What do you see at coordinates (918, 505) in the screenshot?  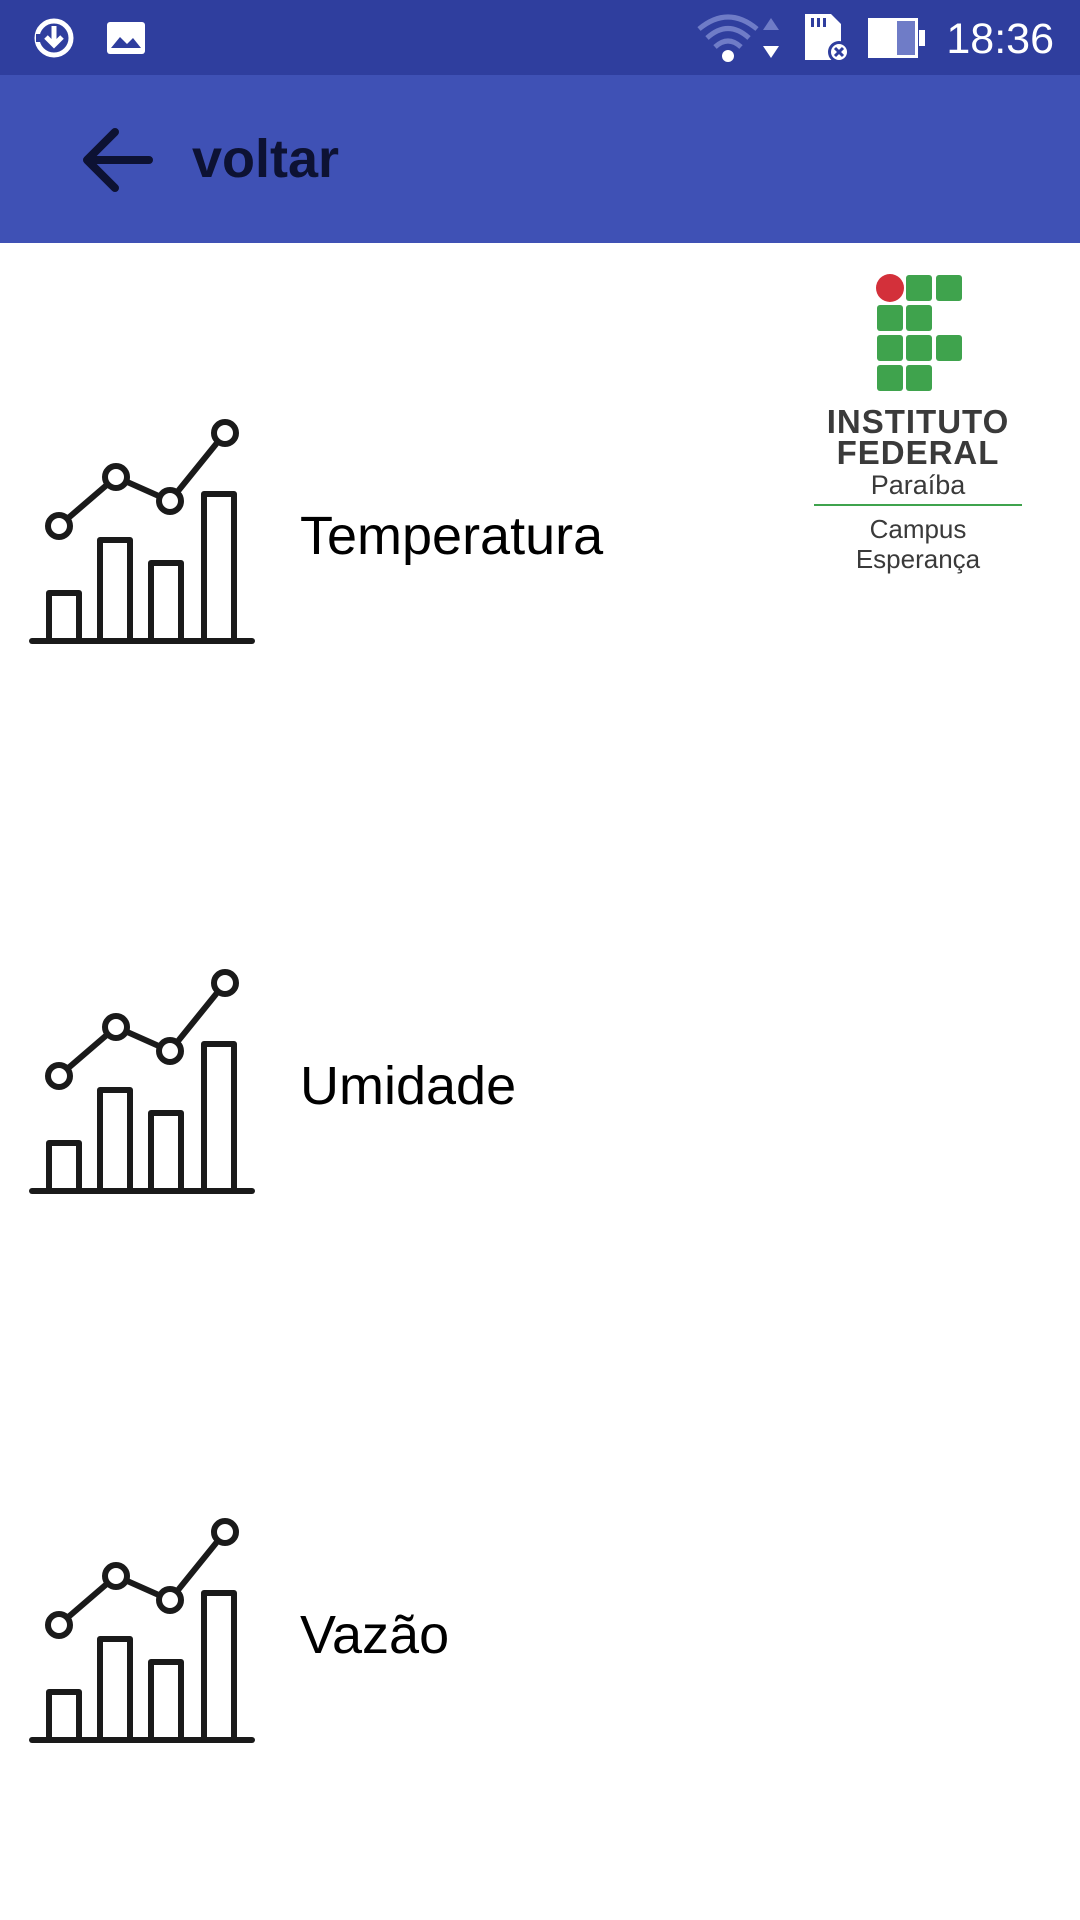 I see `logo-divider` at bounding box center [918, 505].